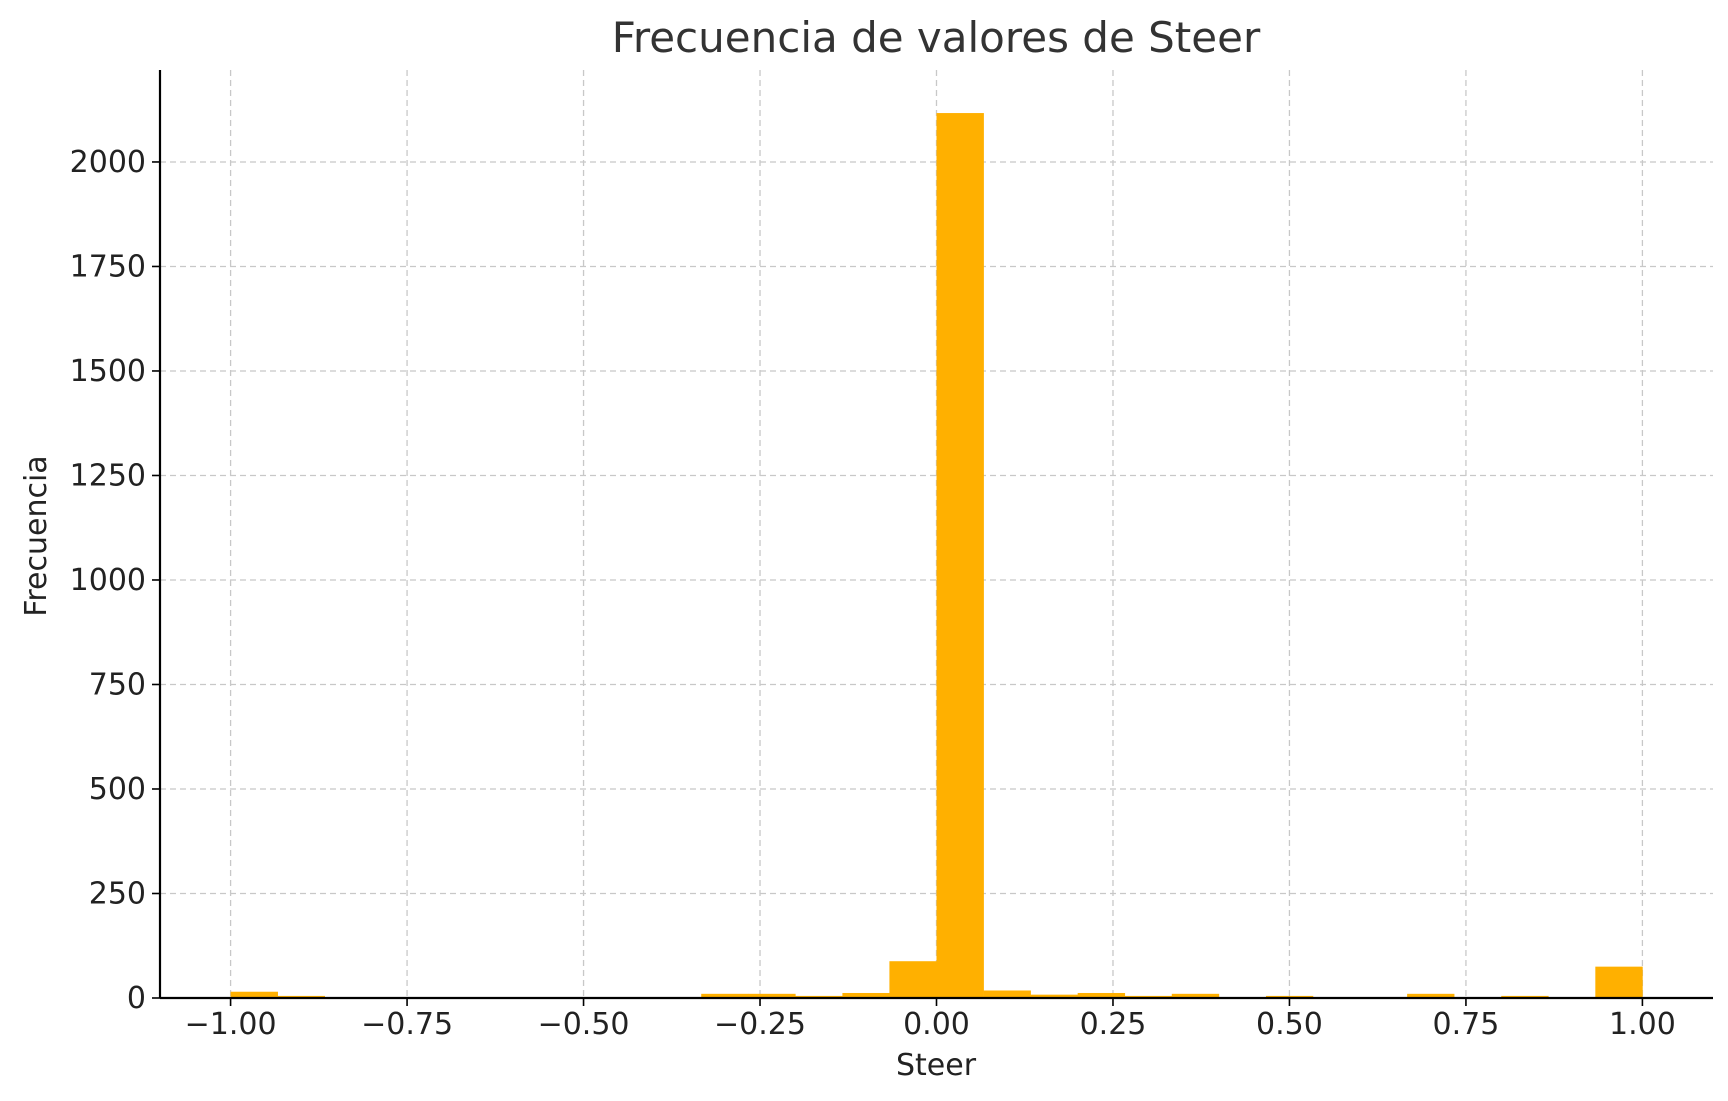 The width and height of the screenshot is (1728, 1101). I want to click on chart-title: Frecuencia de valores de Steer, so click(936, 37).